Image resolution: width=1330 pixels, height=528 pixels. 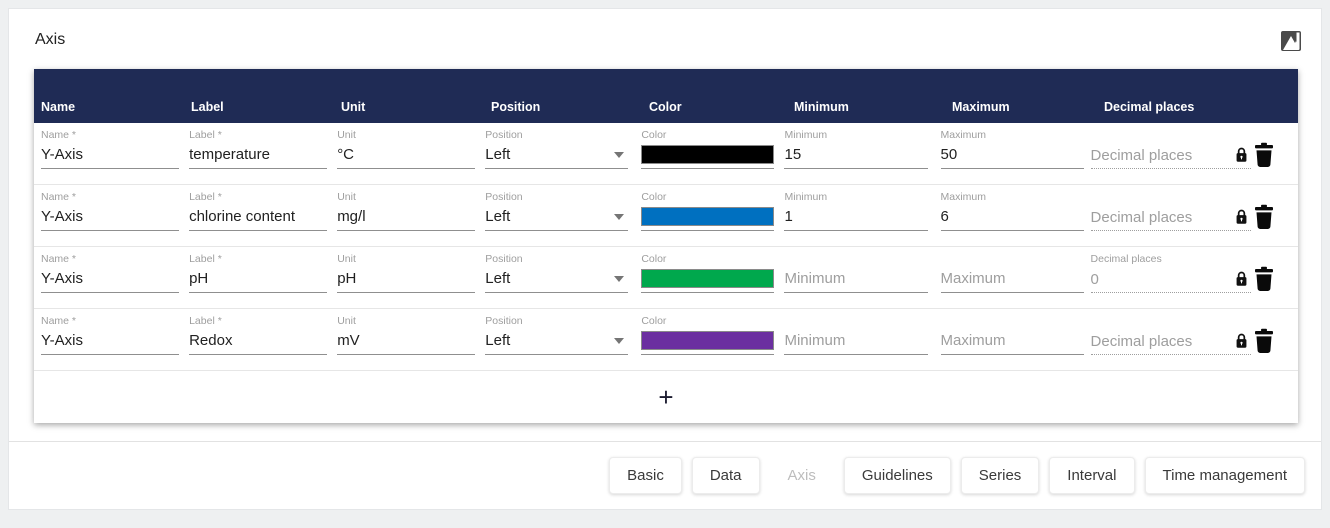 I want to click on name-field: Name *, so click(x=110, y=335).